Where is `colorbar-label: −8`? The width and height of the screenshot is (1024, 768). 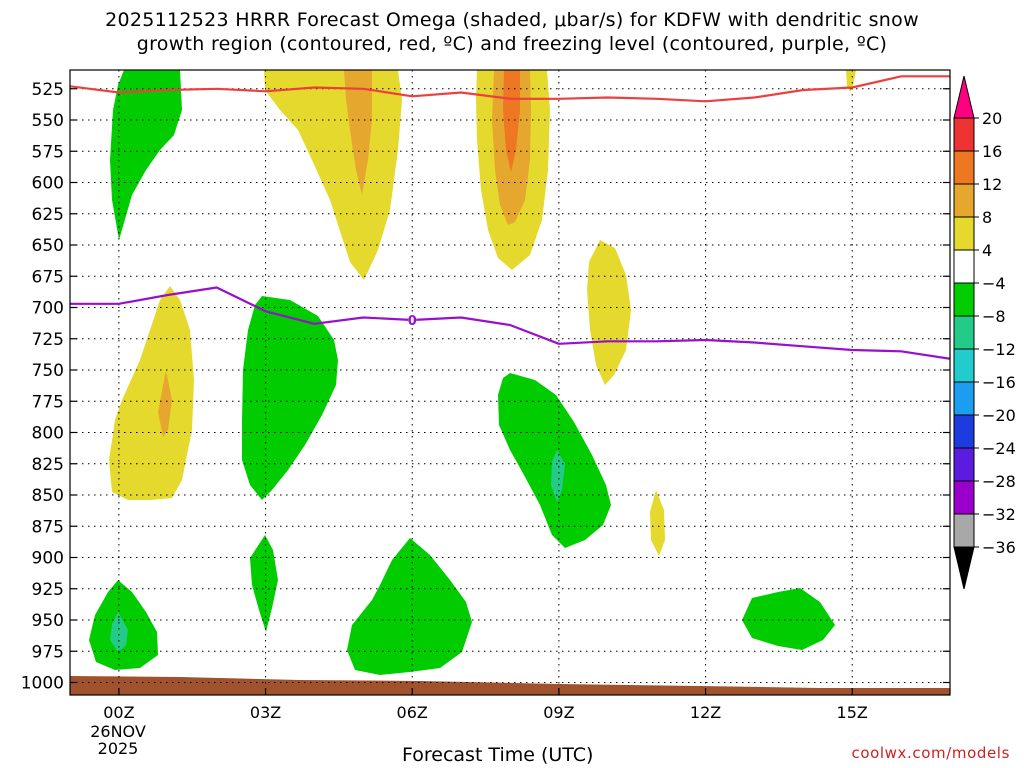
colorbar-label: −8 is located at coordinates (994, 316).